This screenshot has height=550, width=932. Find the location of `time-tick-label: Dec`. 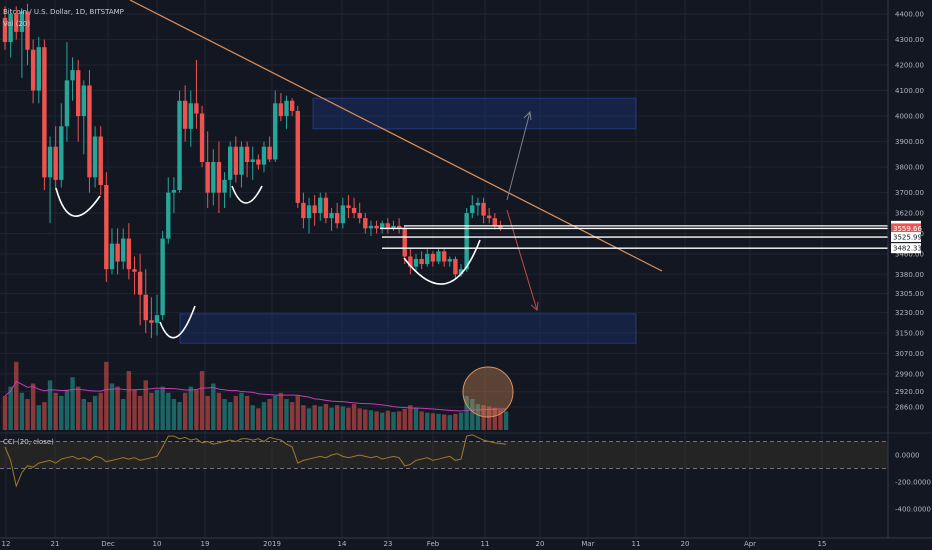

time-tick-label: Dec is located at coordinates (108, 544).